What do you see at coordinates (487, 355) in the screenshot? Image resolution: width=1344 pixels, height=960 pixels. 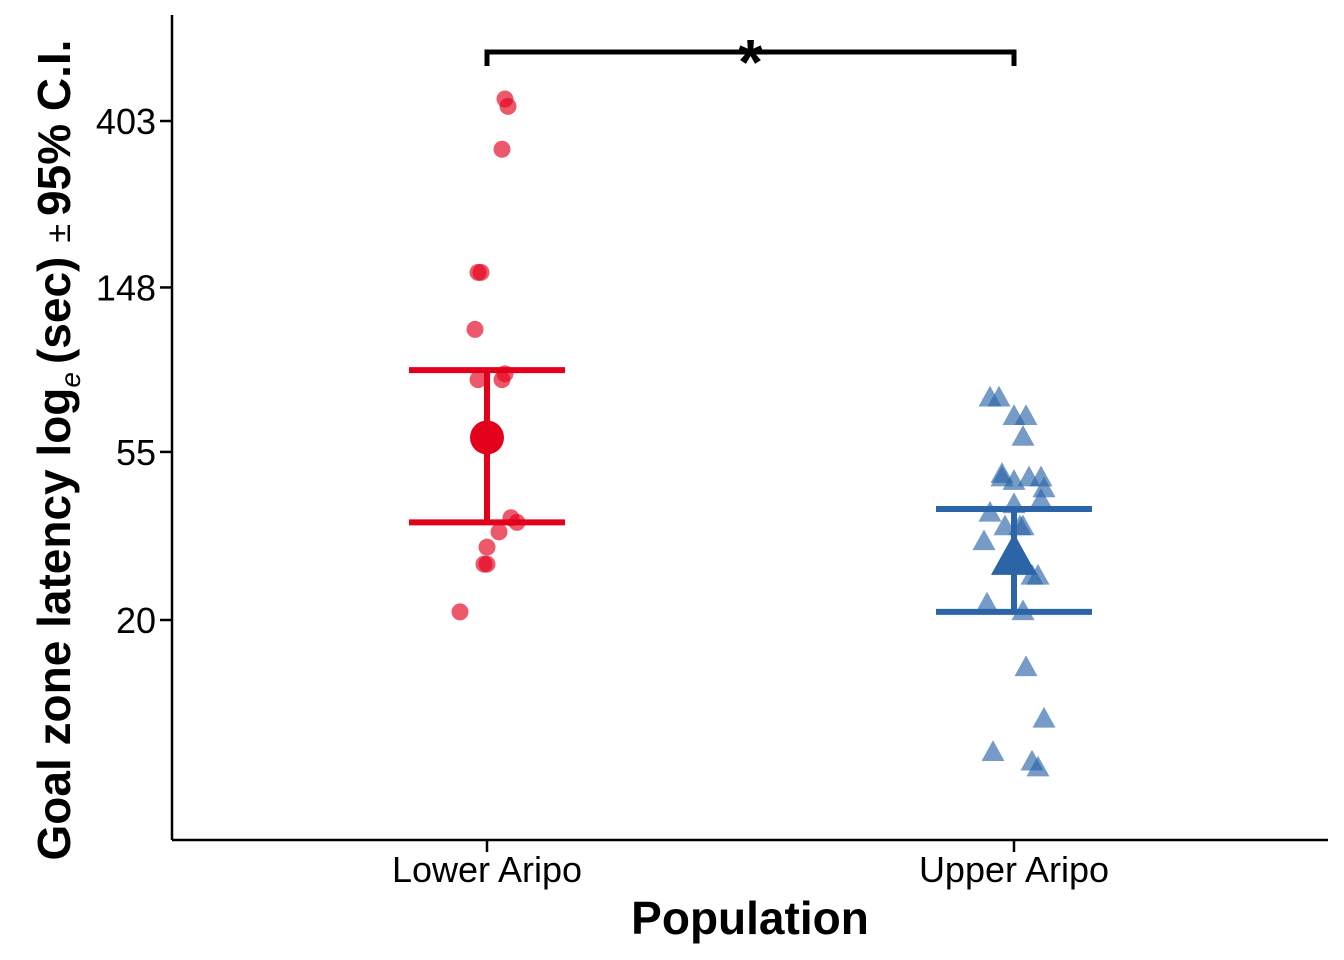 I see `series-lower-aripo` at bounding box center [487, 355].